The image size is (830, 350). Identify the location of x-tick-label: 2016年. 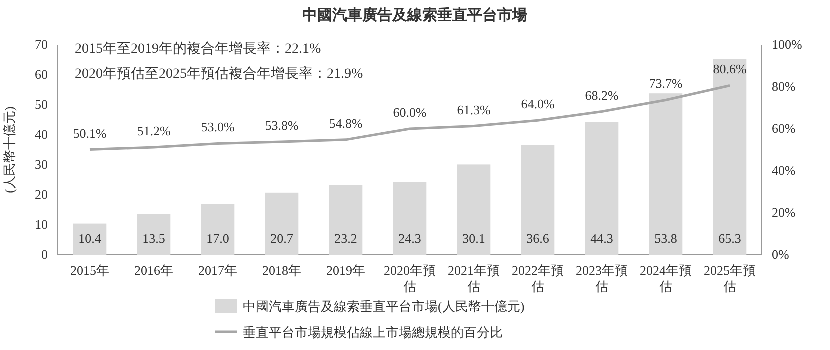
(154, 270).